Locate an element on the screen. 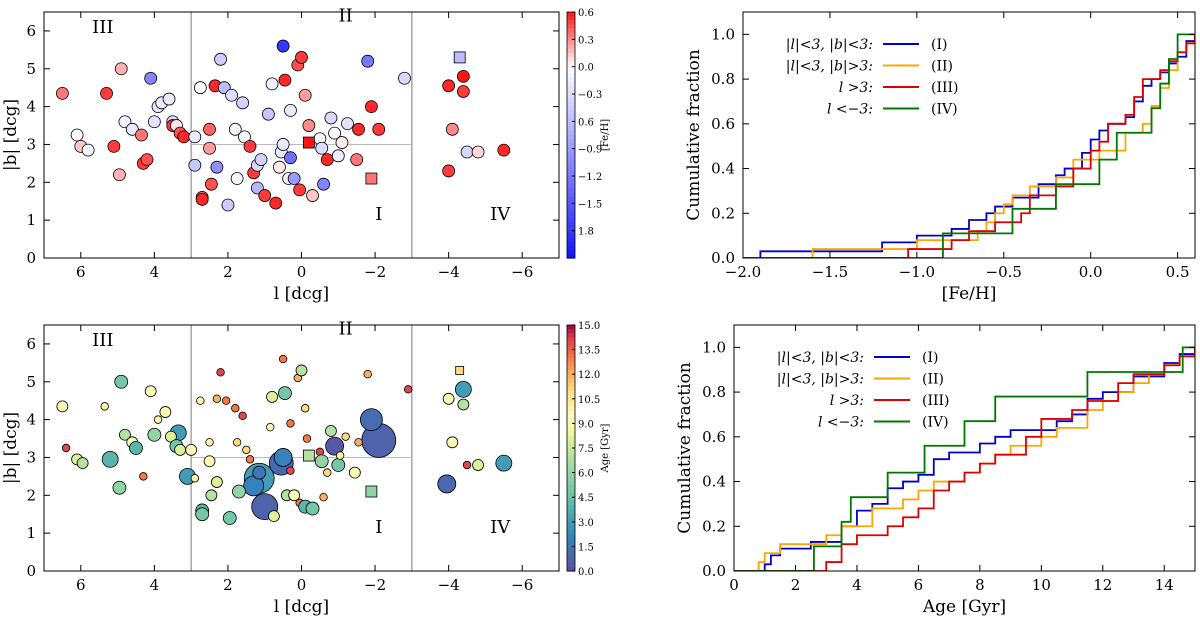 The image size is (1200, 629). x-tick-label: 4 is located at coordinates (155, 585).